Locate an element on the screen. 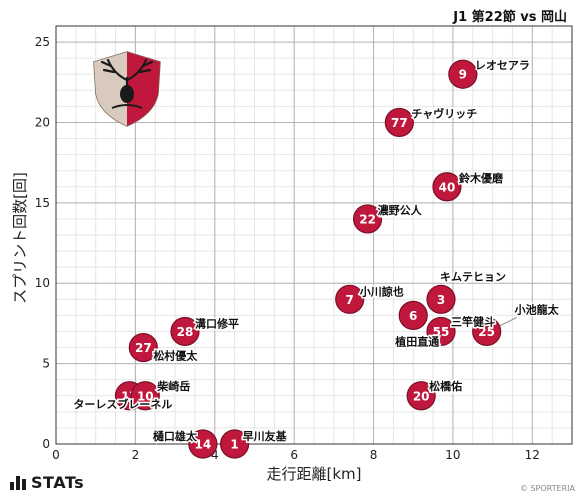 The width and height of the screenshot is (583, 496). player-name-label: チャヴリッチ is located at coordinates (444, 113).